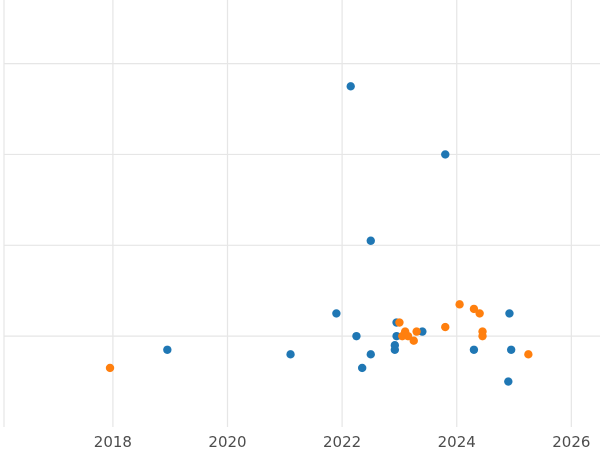 This screenshot has width=600, height=450. What do you see at coordinates (571, 441) in the screenshot?
I see `x-tick-label: 2026` at bounding box center [571, 441].